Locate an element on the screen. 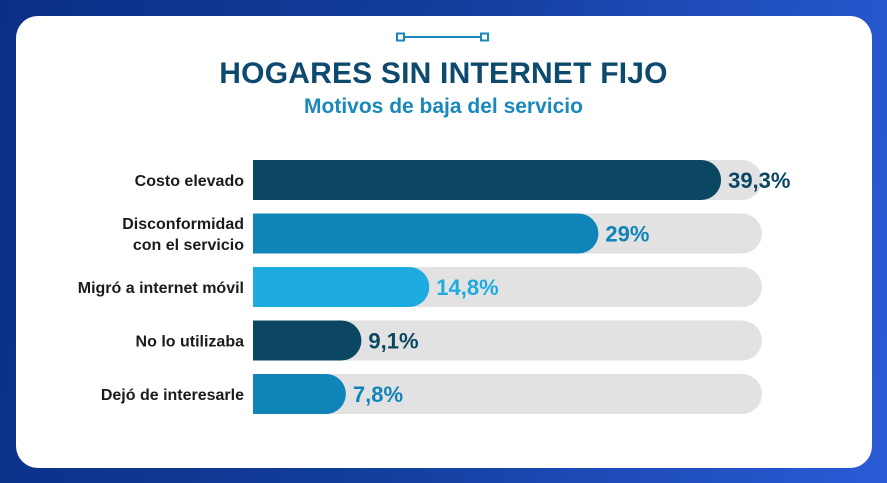 The height and width of the screenshot is (483, 887). bar-1-left-edge is located at coordinates (263, 180).